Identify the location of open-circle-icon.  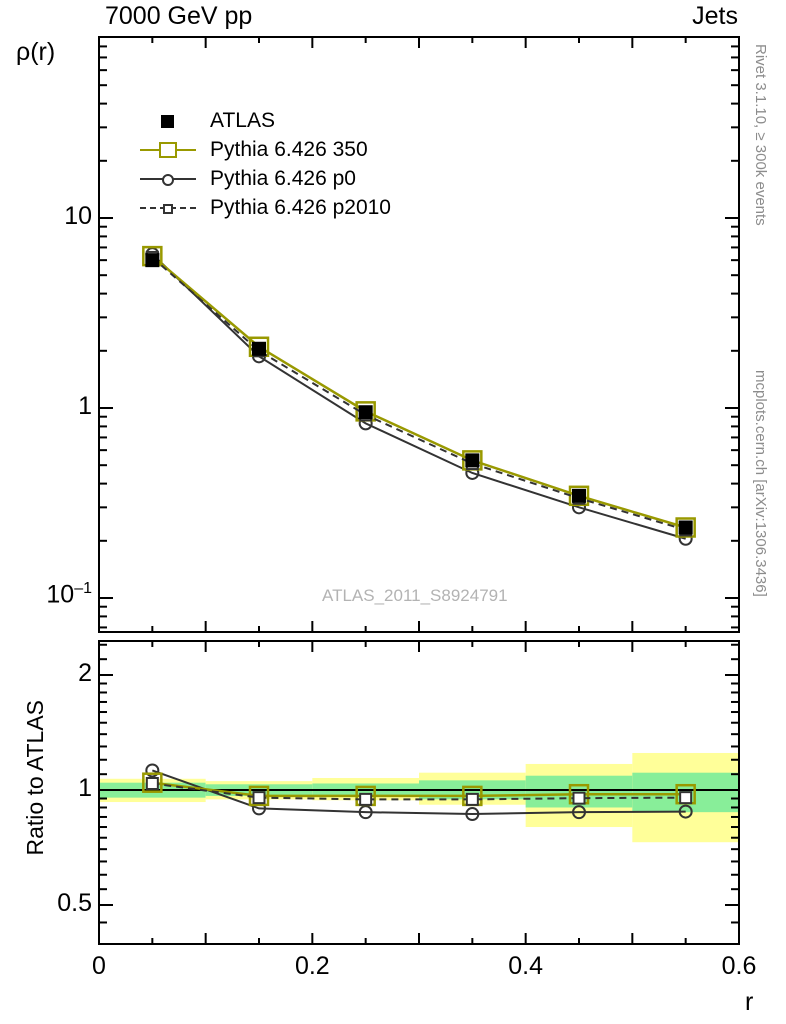
(168, 179).